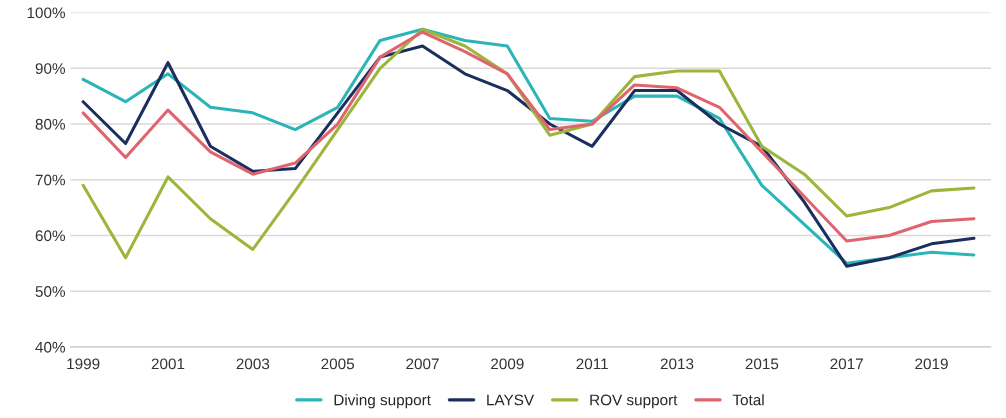  What do you see at coordinates (50, 236) in the screenshot?
I see `y-tick-label: 60%` at bounding box center [50, 236].